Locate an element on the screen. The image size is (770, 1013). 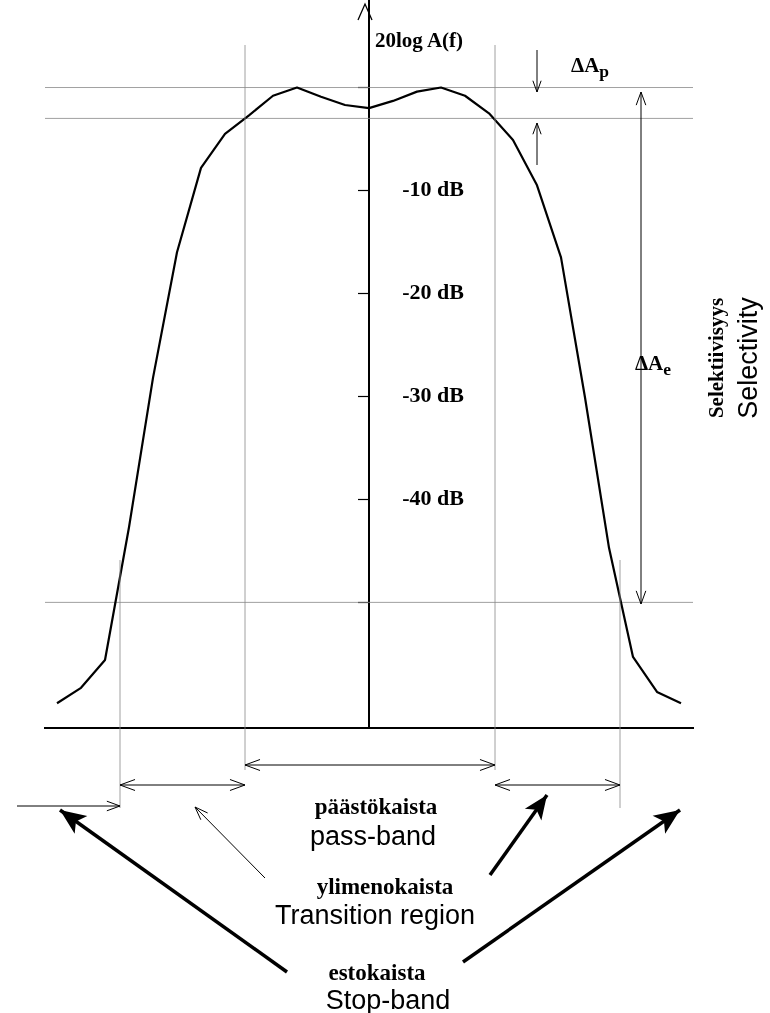
text: Selektiivisyys is located at coordinates (715, 358).